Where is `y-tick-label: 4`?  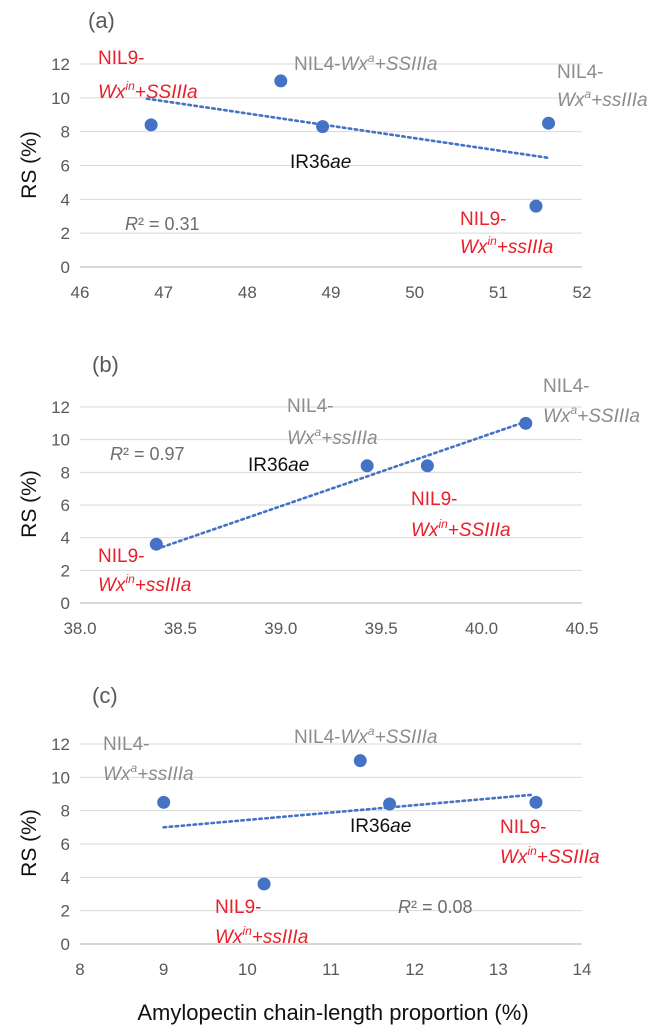 y-tick-label: 4 is located at coordinates (65, 877).